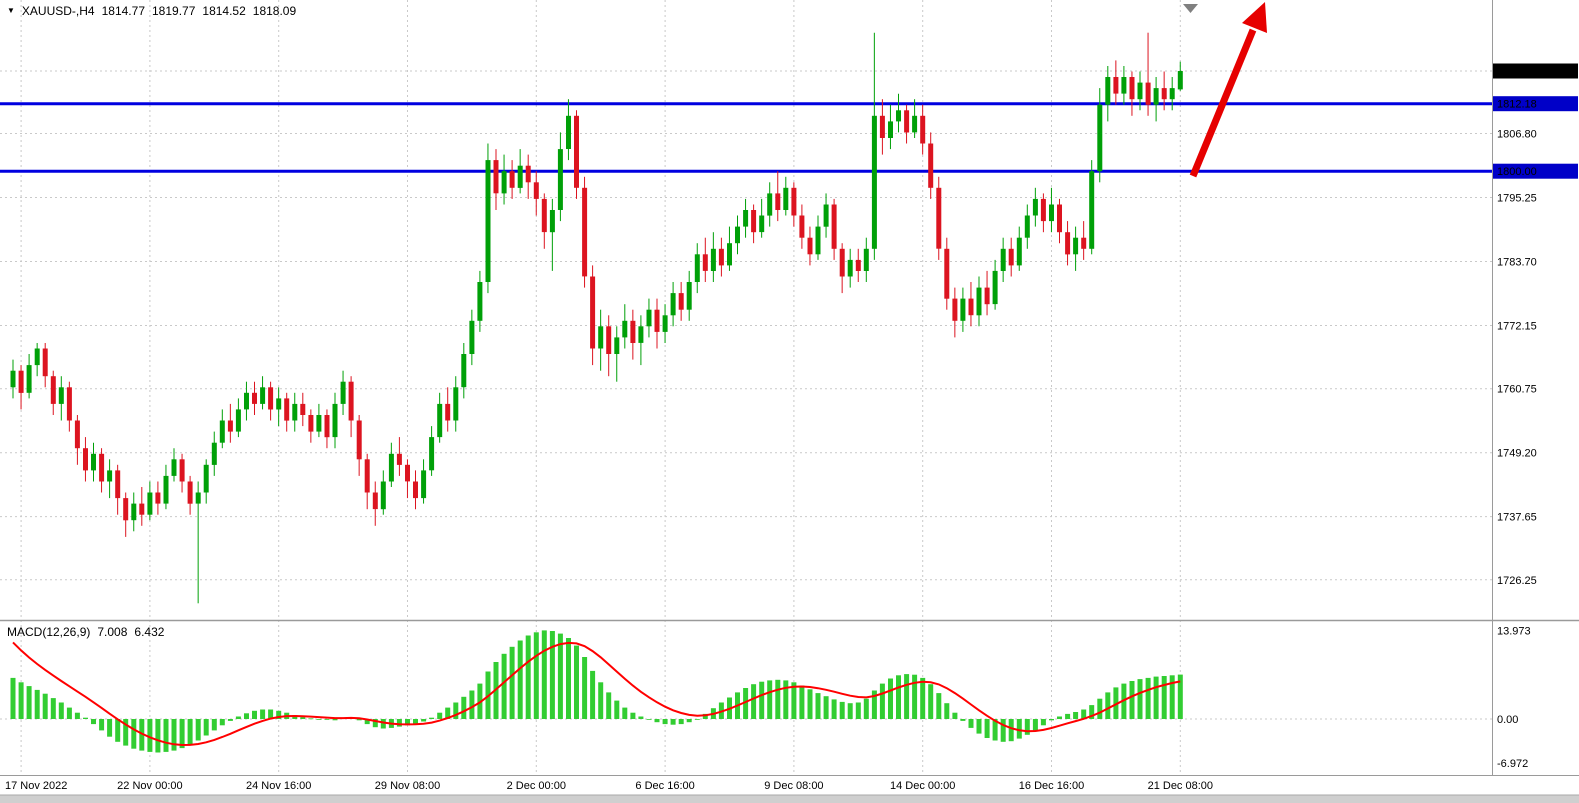 The image size is (1579, 803). Describe the element at coordinates (49, 632) in the screenshot. I see `macd-label: MACD(12,26,9)` at that location.